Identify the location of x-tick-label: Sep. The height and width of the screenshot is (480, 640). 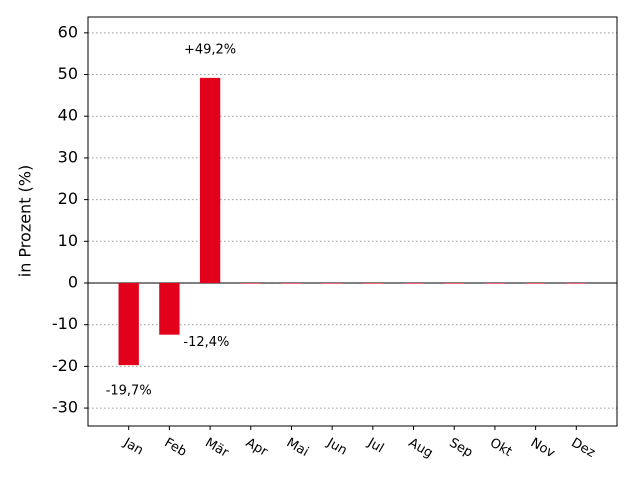
(460, 448).